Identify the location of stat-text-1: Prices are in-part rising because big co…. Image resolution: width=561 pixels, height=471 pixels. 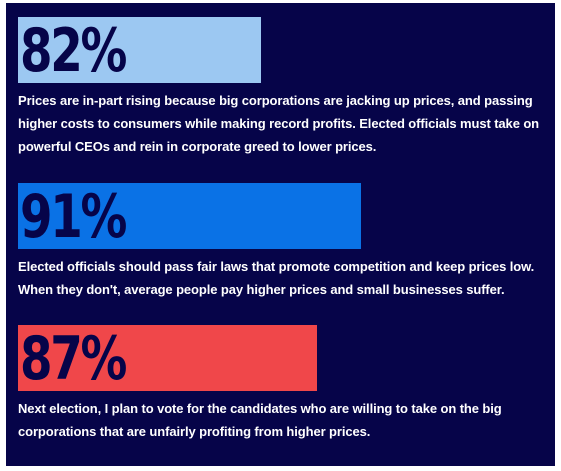
(279, 123).